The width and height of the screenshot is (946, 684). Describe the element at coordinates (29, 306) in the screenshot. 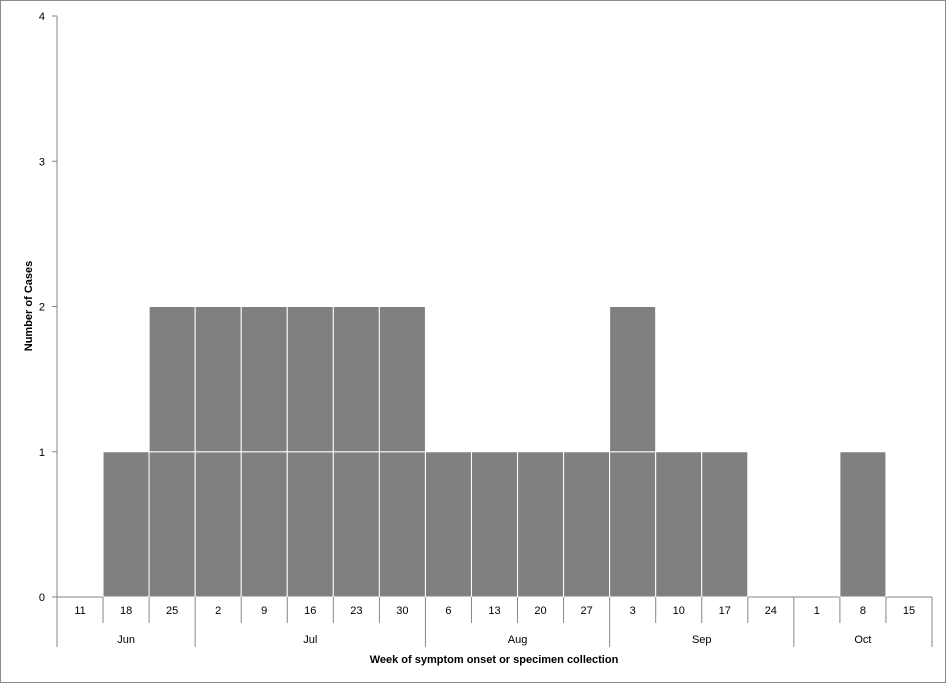

I see `y-axis-title: Number of Cases` at that location.